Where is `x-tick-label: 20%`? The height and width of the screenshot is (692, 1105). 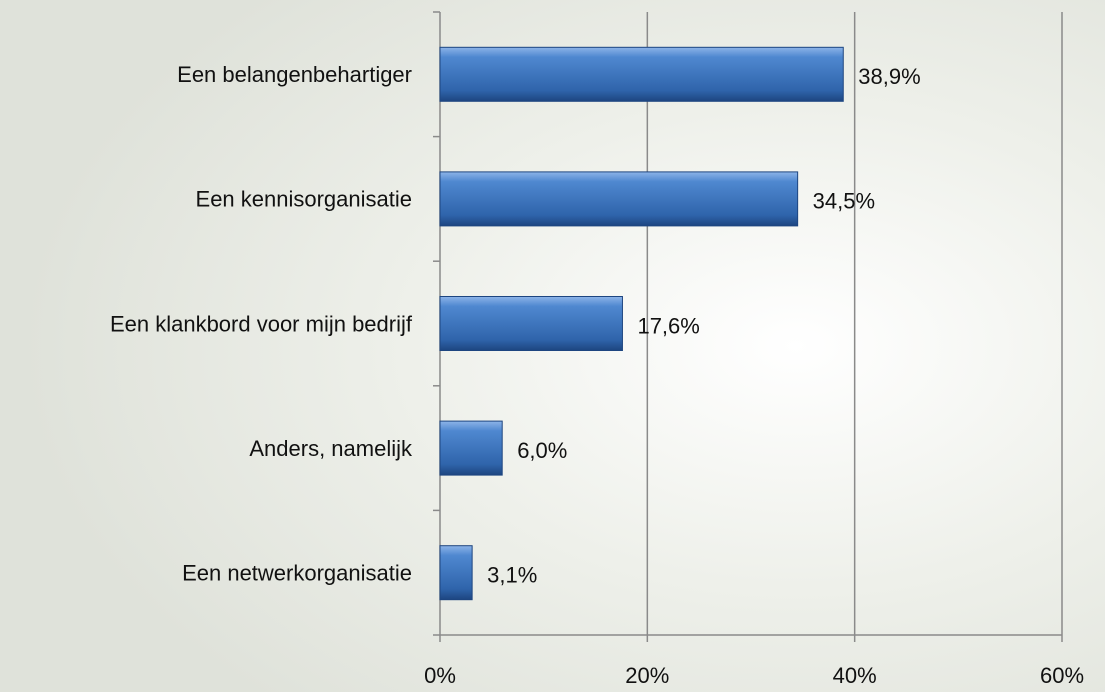 x-tick-label: 20% is located at coordinates (647, 675).